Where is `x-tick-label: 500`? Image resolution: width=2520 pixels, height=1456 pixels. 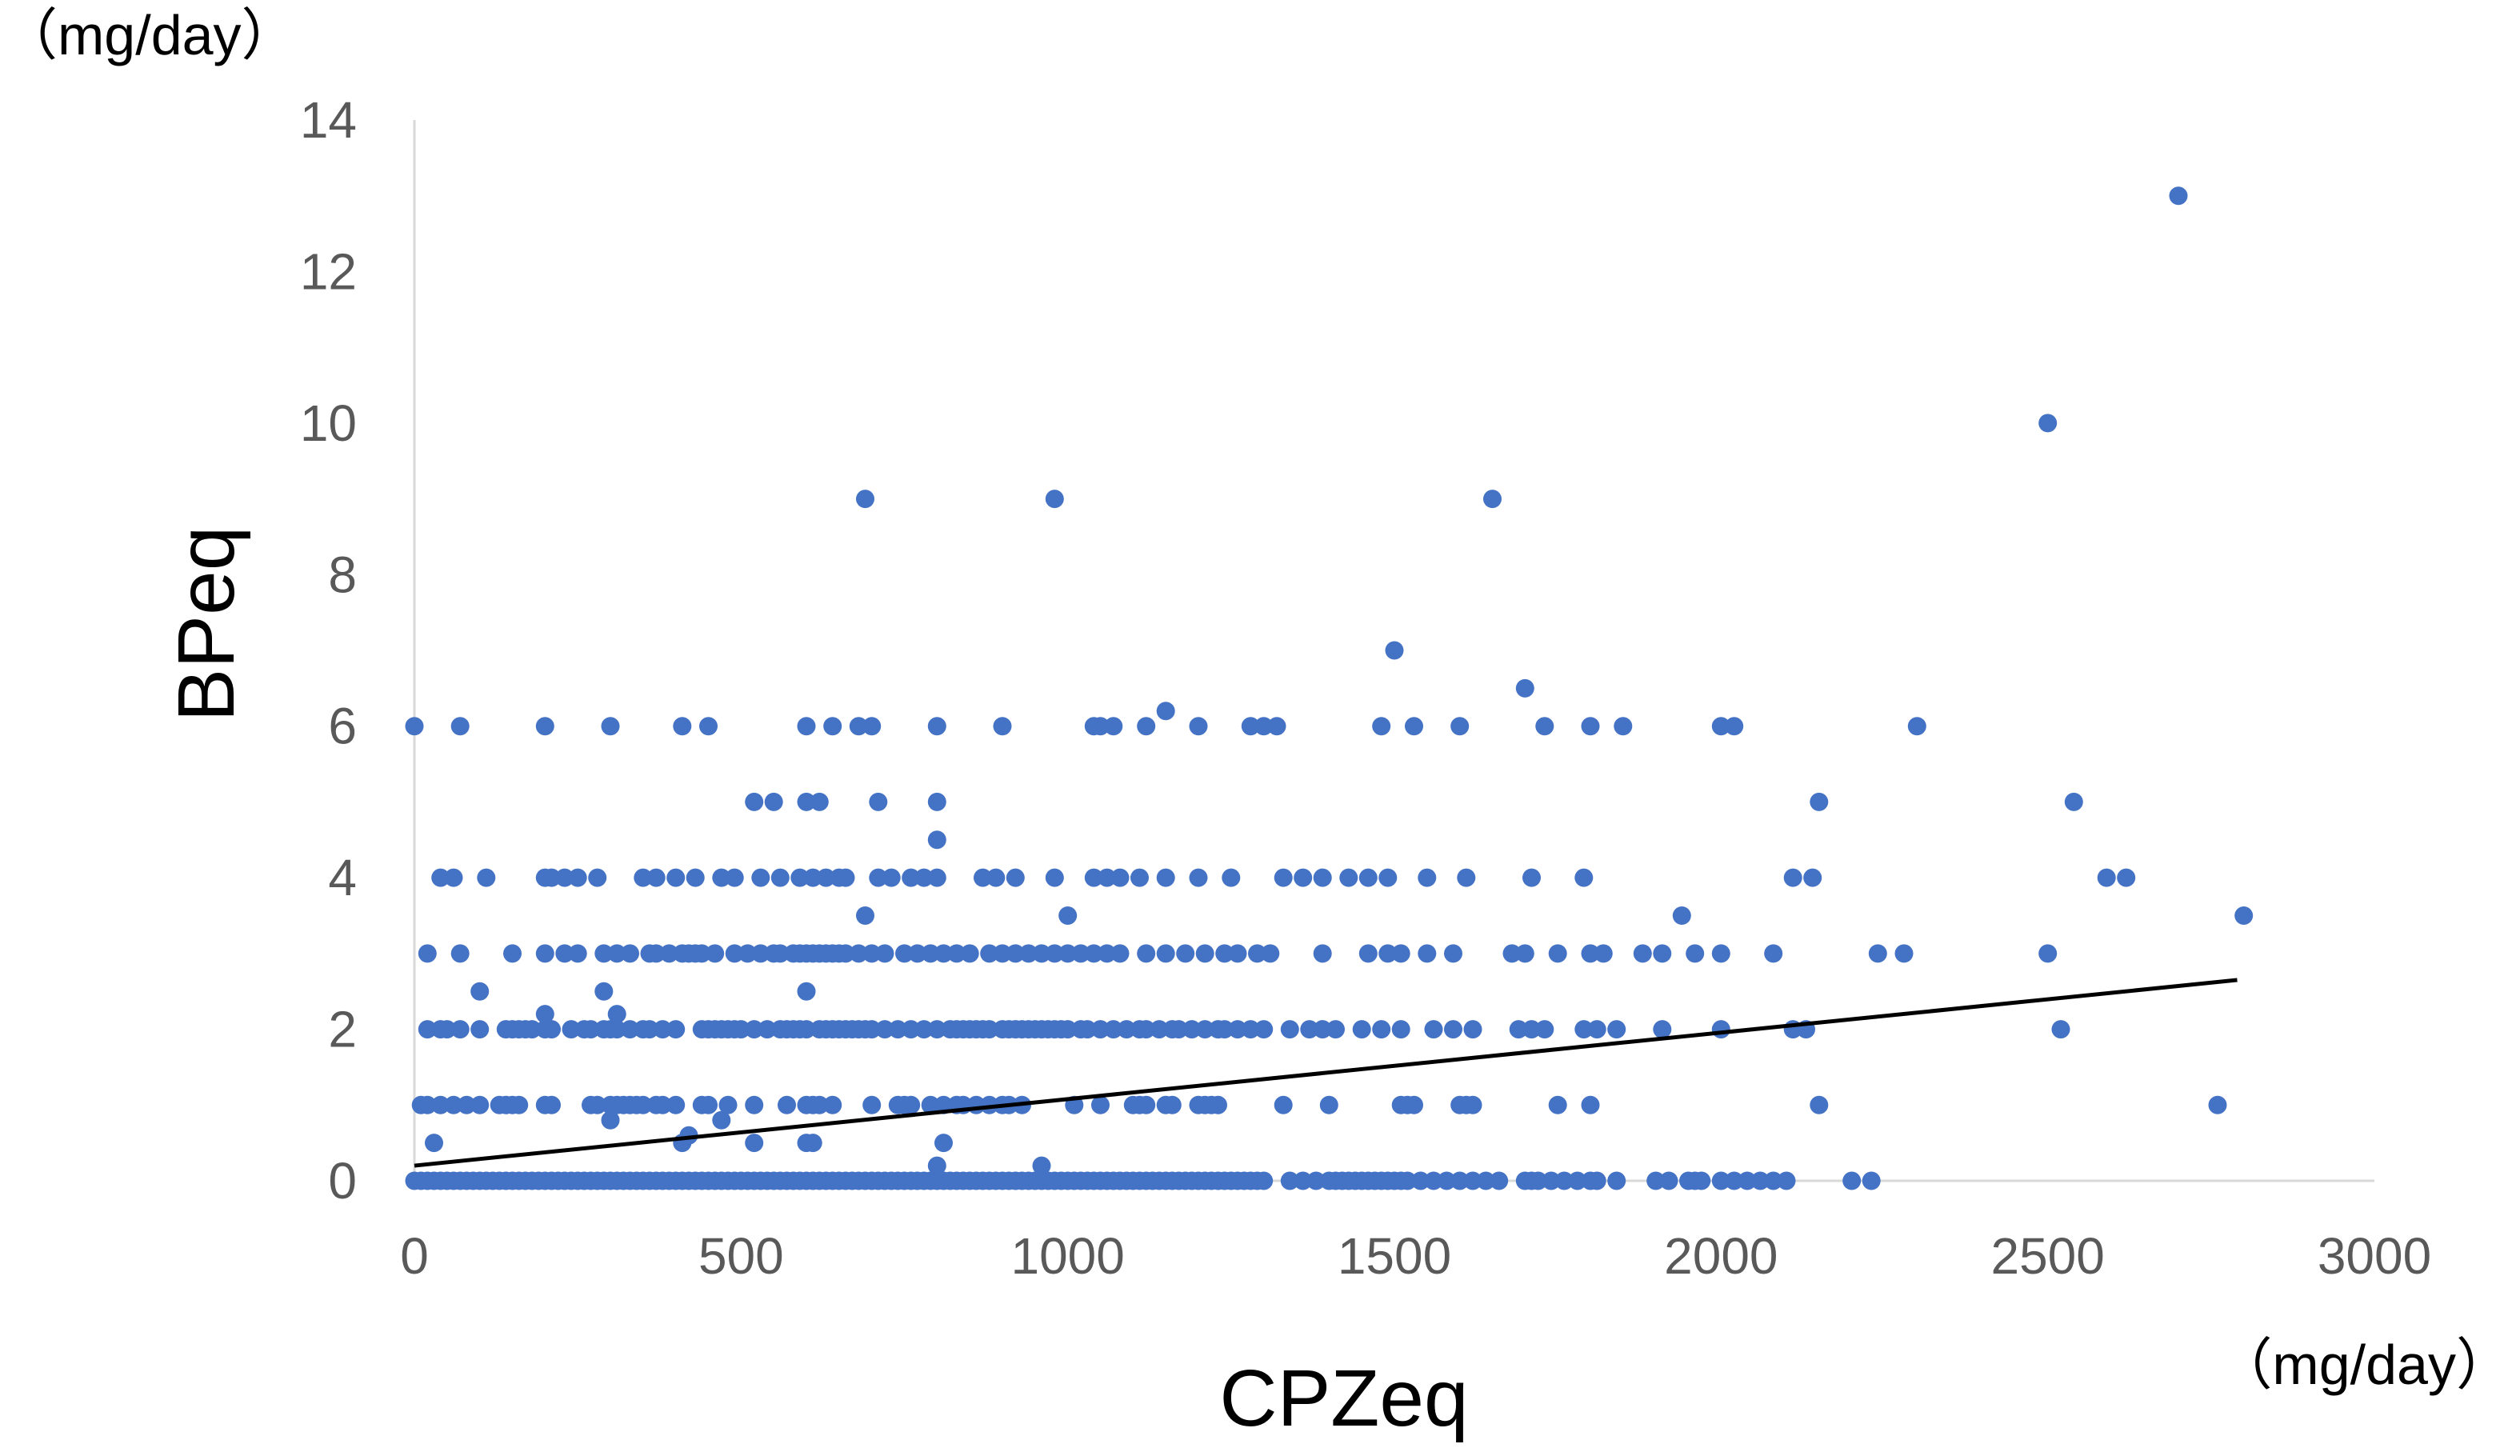 x-tick-label: 500 is located at coordinates (741, 1256).